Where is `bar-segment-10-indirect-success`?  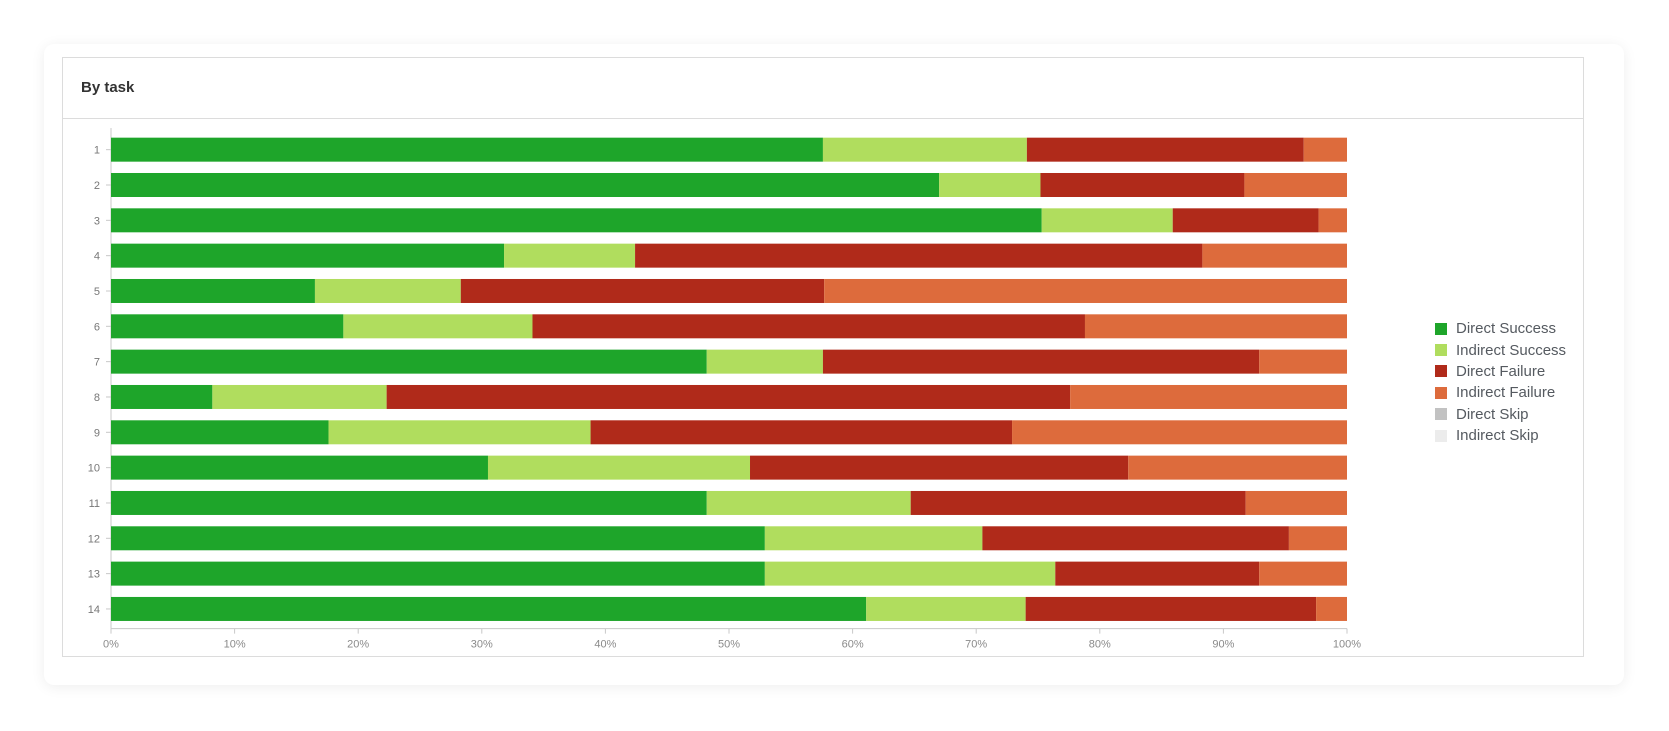 bar-segment-10-indirect-success is located at coordinates (619, 467).